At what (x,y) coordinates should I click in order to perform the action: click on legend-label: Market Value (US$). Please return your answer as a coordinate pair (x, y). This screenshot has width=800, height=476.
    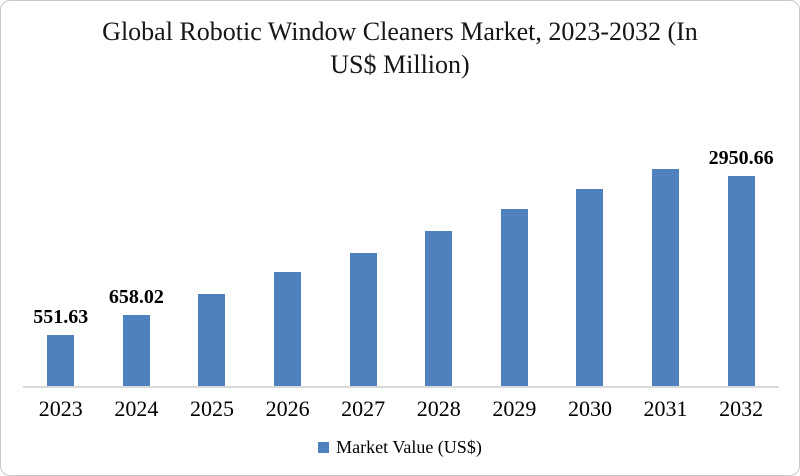
    Looking at the image, I should click on (409, 447).